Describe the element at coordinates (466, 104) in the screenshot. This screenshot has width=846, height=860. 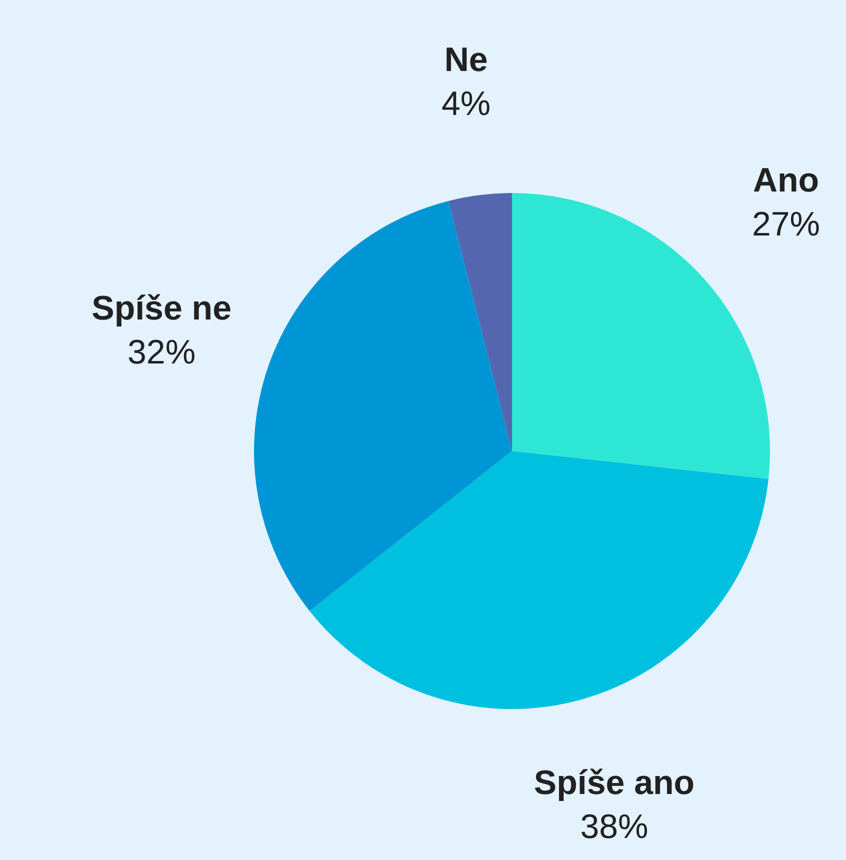
I see `data-label: 4%` at that location.